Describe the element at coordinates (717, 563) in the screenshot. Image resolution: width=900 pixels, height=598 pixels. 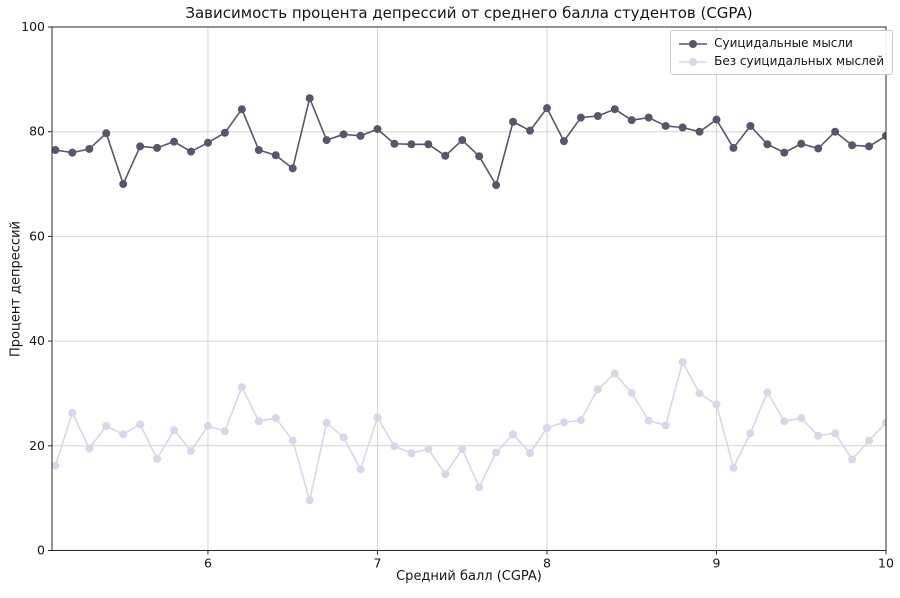
I see `x-tick-label: 9` at that location.